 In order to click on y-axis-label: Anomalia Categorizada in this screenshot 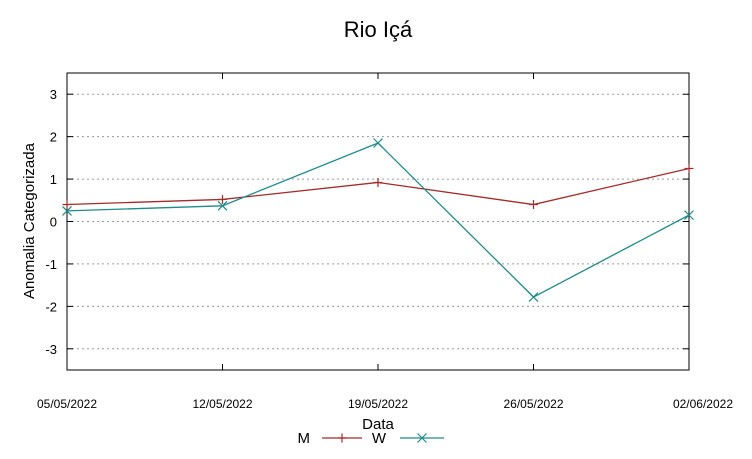, I will do `click(29, 220)`.